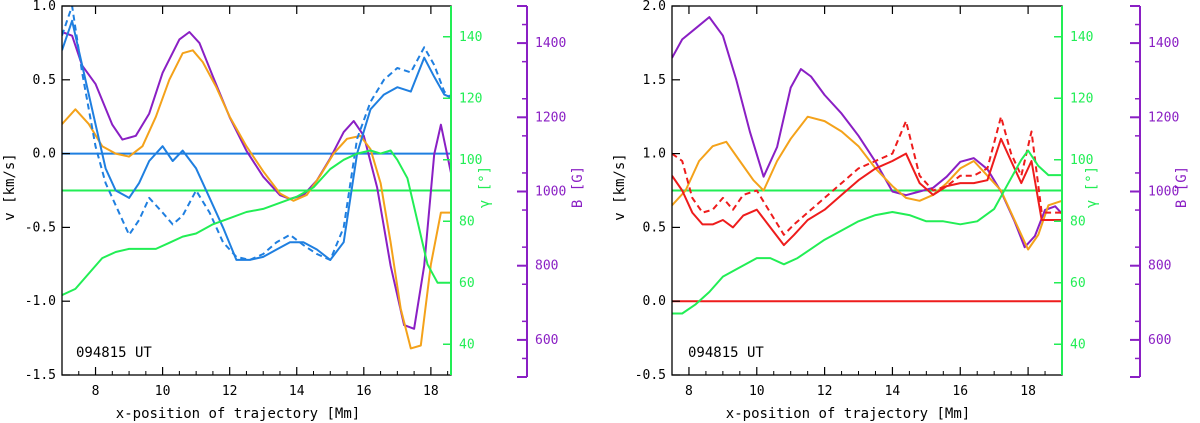  Describe the element at coordinates (654, 7) in the screenshot. I see `v-tick-label: 2.0` at that location.